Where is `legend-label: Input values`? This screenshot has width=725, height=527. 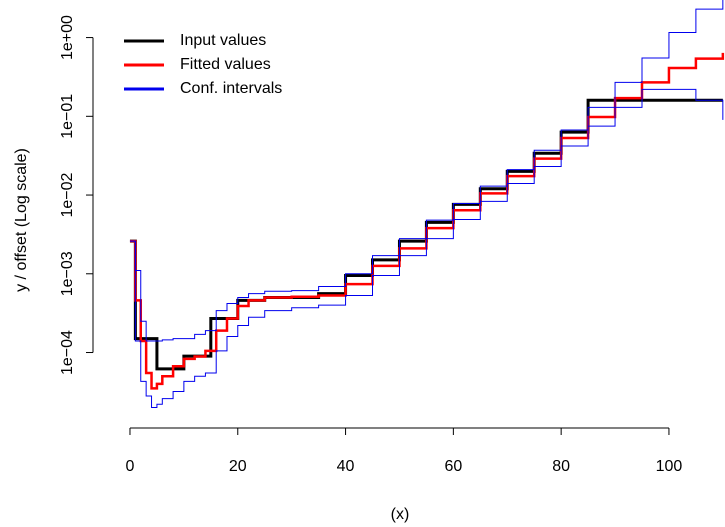
legend-label: Input values is located at coordinates (223, 40).